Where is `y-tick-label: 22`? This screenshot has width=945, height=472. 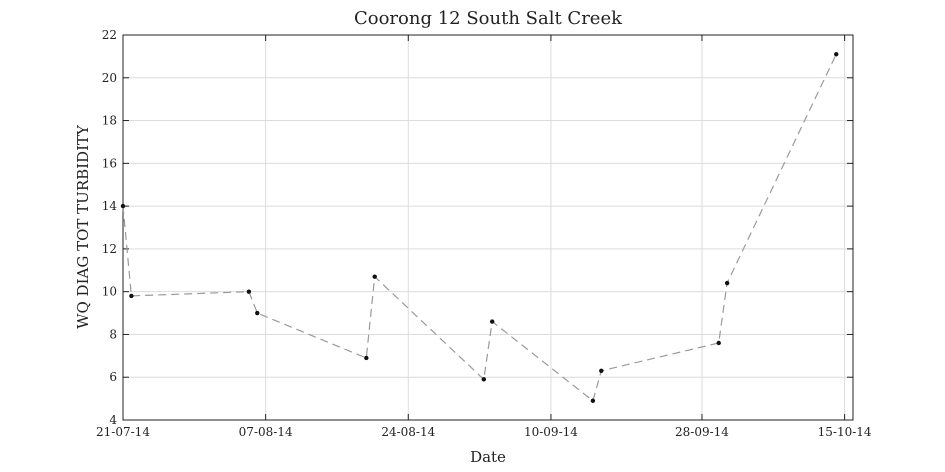
y-tick-label: 22 is located at coordinates (109, 35).